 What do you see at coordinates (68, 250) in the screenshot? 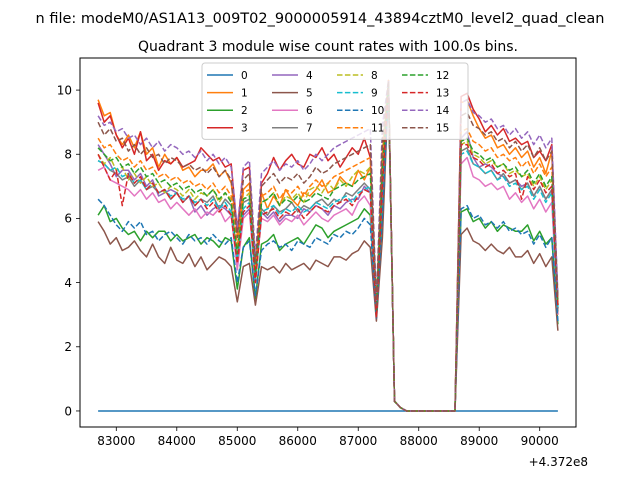
I see `y-axis: 0 2 4 6 8 10` at bounding box center [68, 250].